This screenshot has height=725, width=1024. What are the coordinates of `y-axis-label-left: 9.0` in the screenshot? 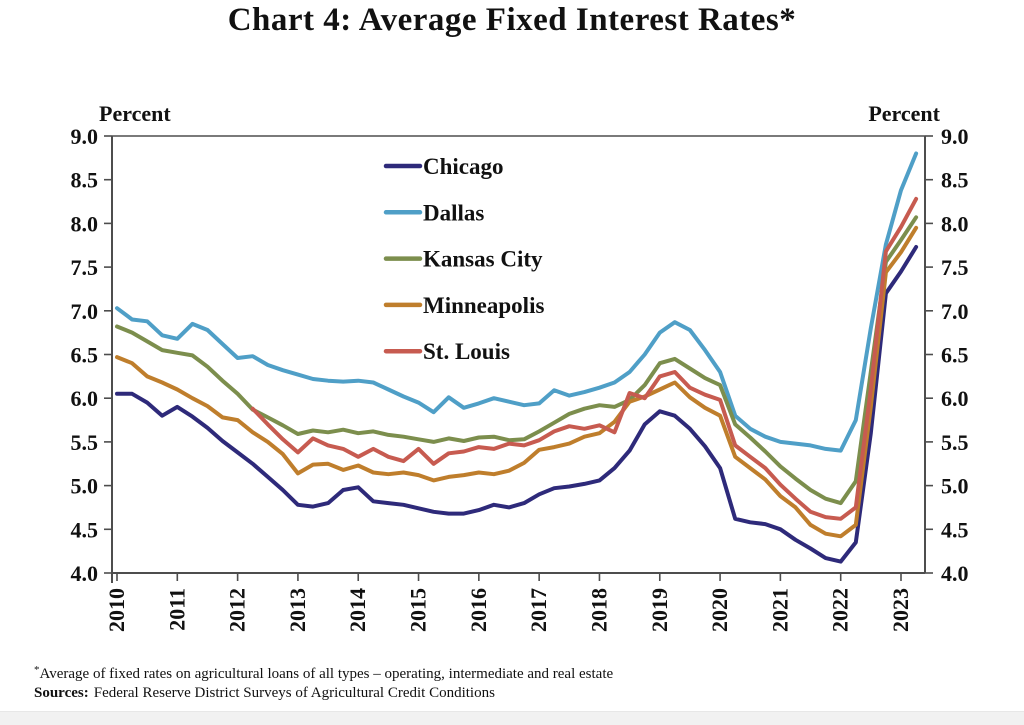 It's located at (85, 136).